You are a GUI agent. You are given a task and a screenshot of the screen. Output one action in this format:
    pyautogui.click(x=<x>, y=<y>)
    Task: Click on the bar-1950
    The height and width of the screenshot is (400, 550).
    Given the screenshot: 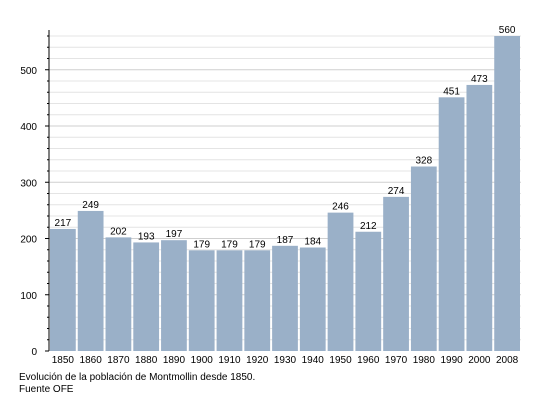 What is the action you would take?
    pyautogui.click(x=340, y=281)
    